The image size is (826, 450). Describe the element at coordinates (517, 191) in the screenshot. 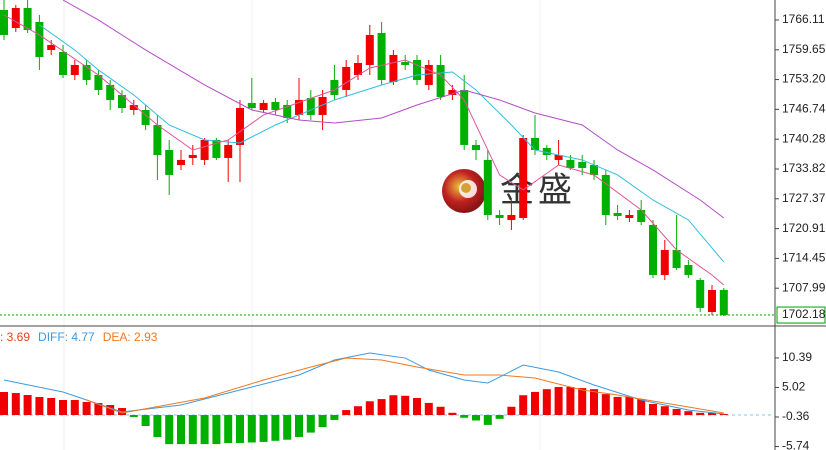

I see `watermark-char: 金` at that location.